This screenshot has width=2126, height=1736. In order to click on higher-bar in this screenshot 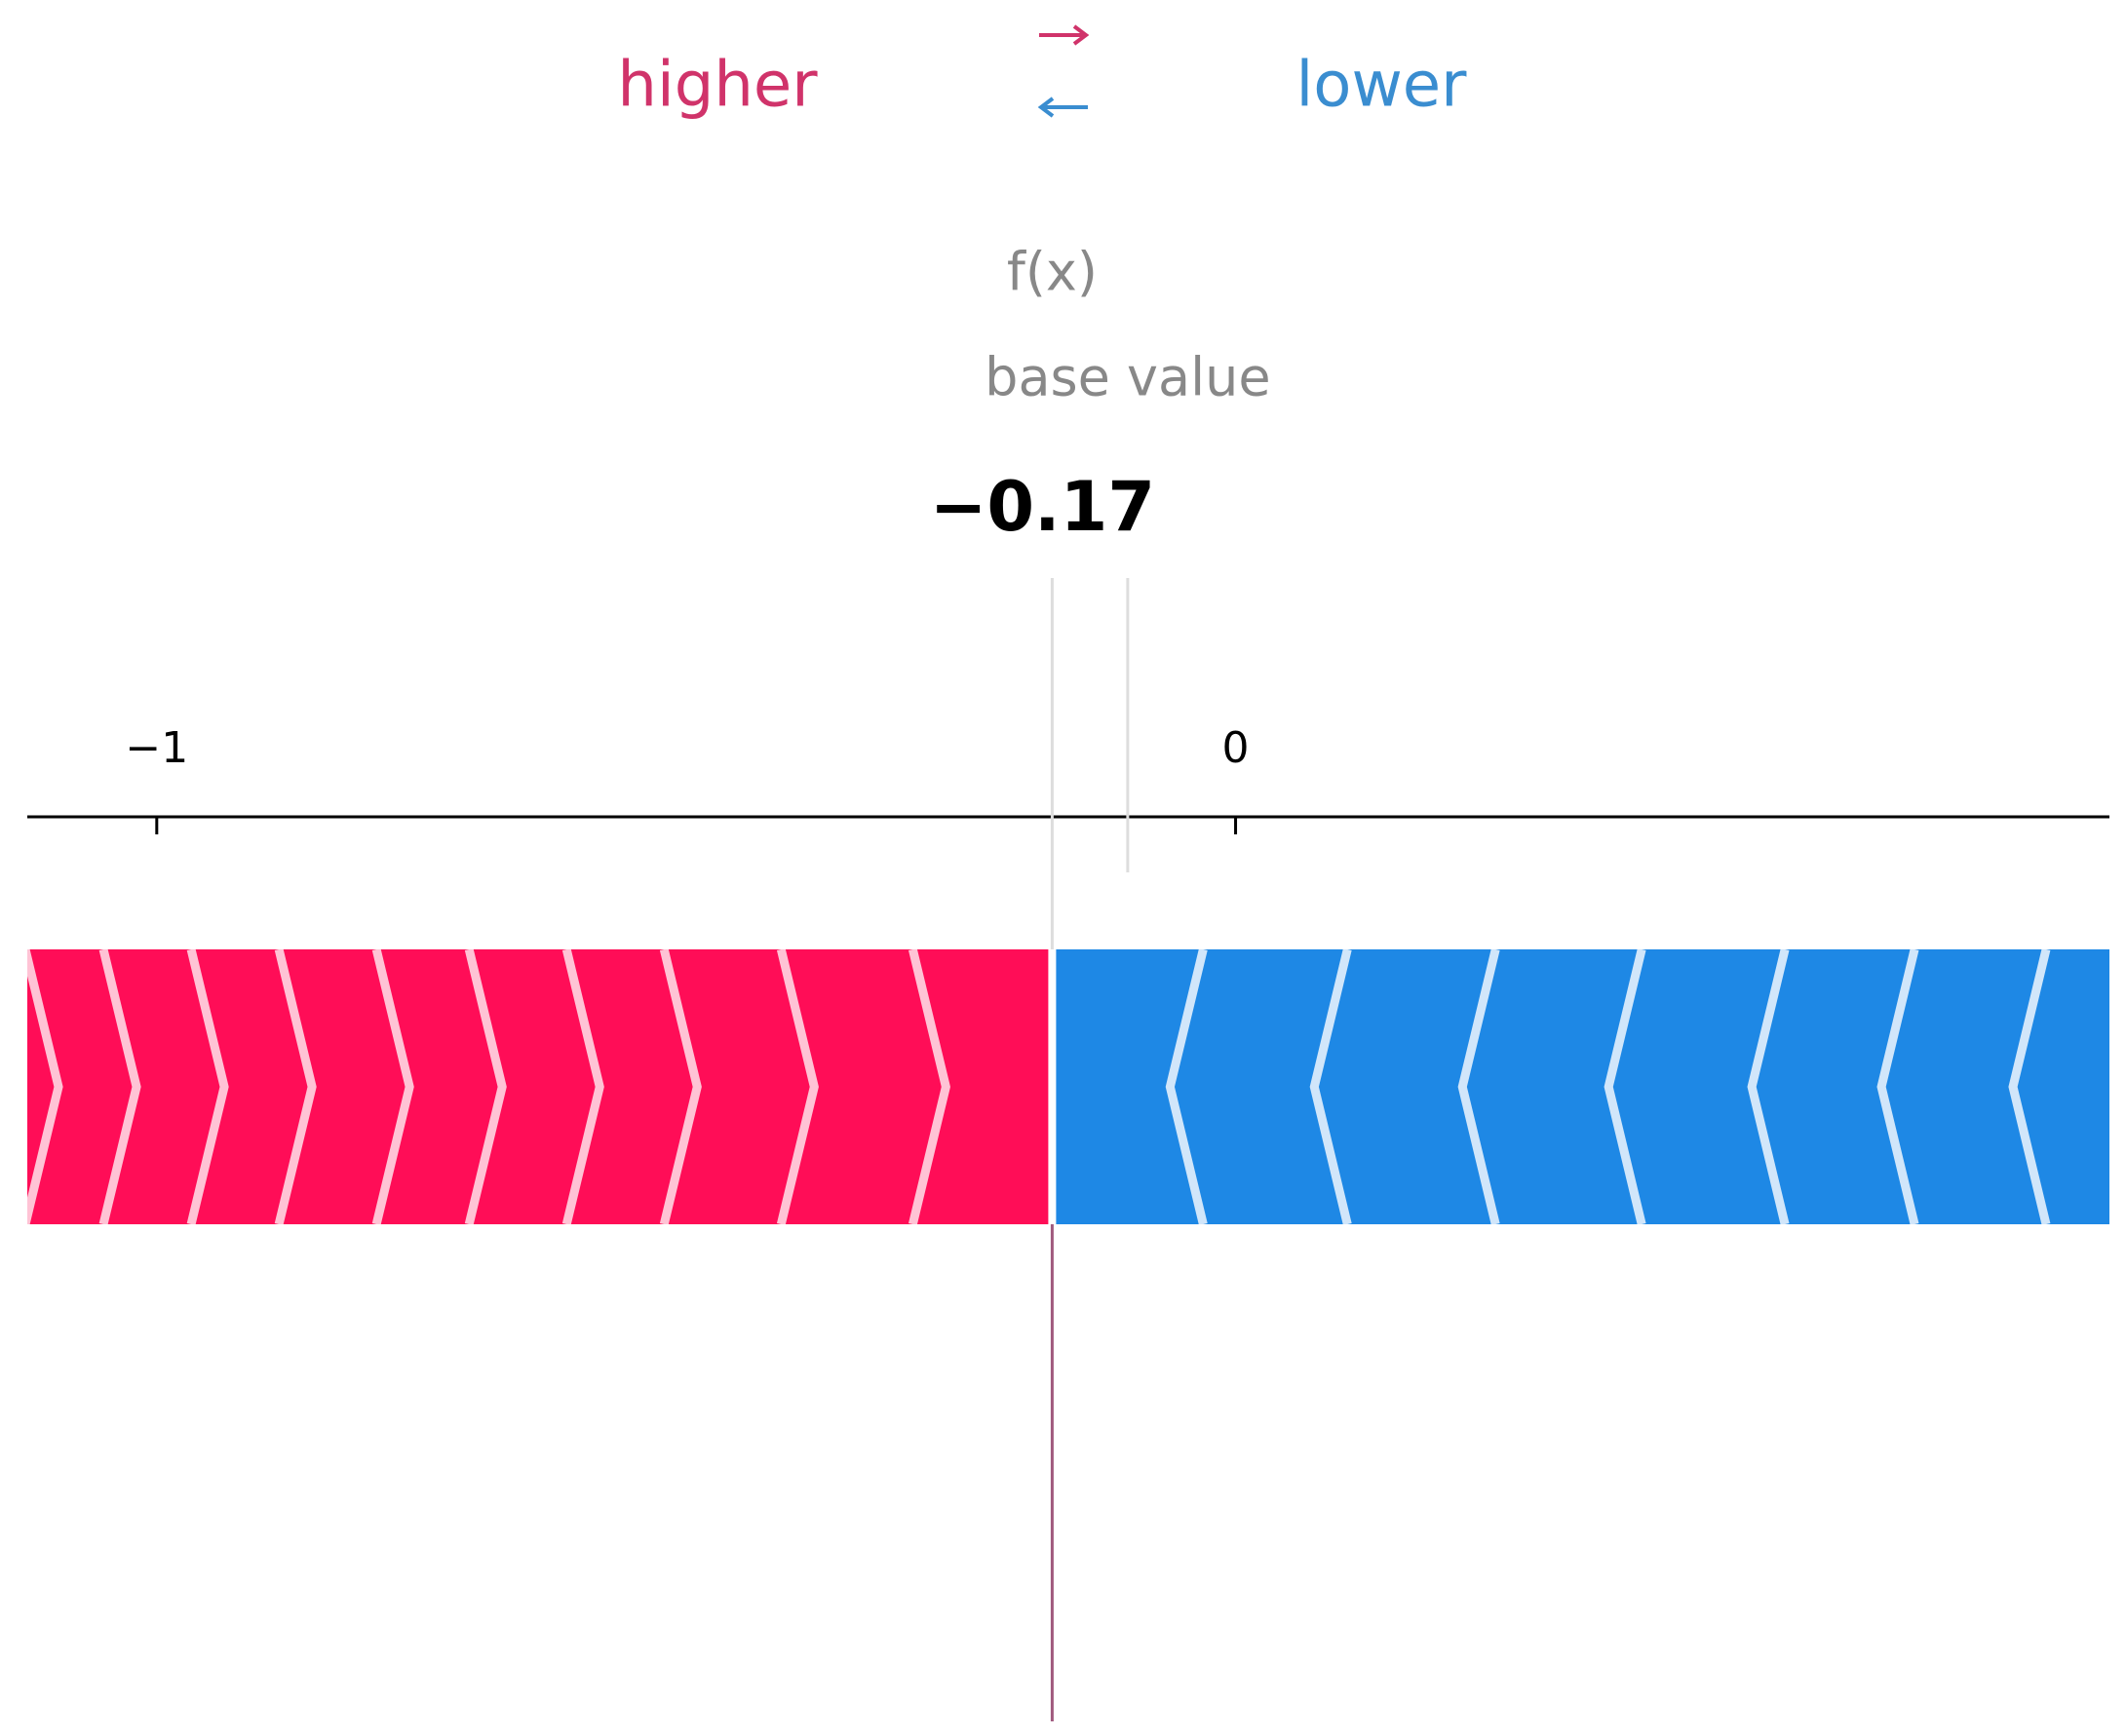, I will do `click(538, 1086)`.